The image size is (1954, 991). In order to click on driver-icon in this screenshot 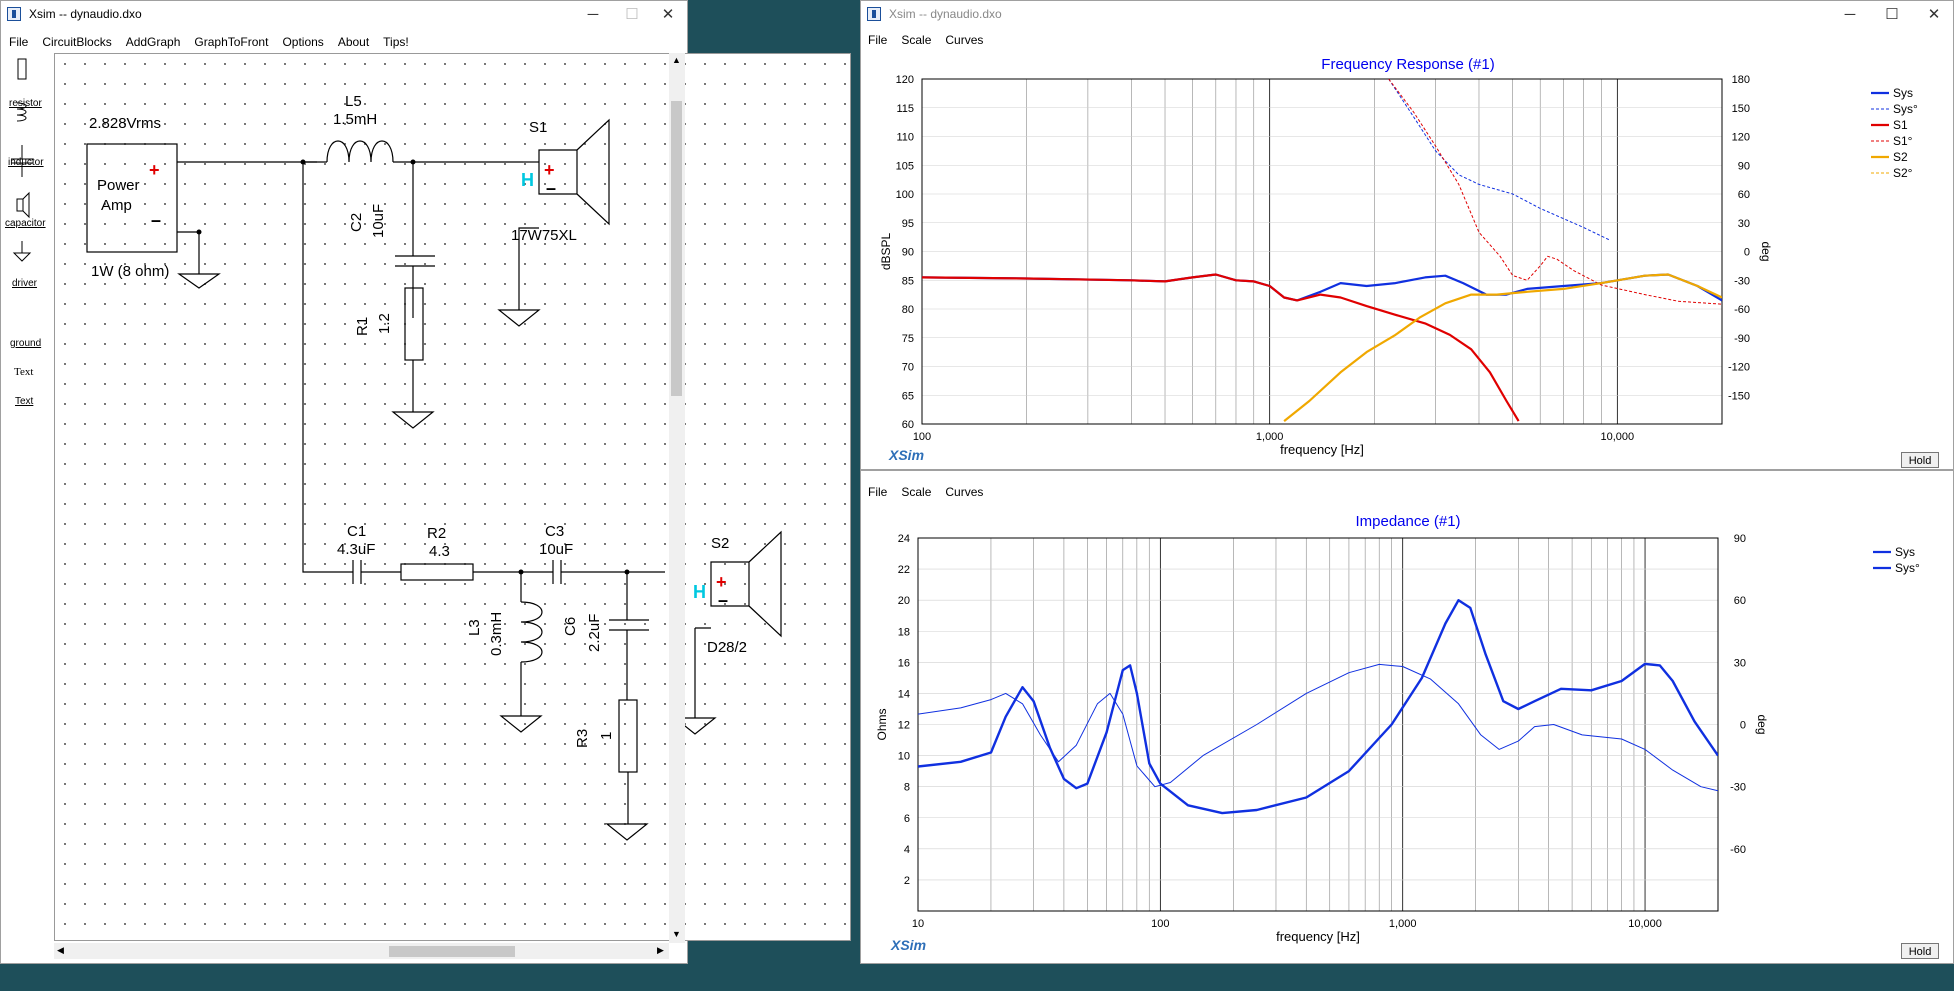, I will do `click(23, 205)`.